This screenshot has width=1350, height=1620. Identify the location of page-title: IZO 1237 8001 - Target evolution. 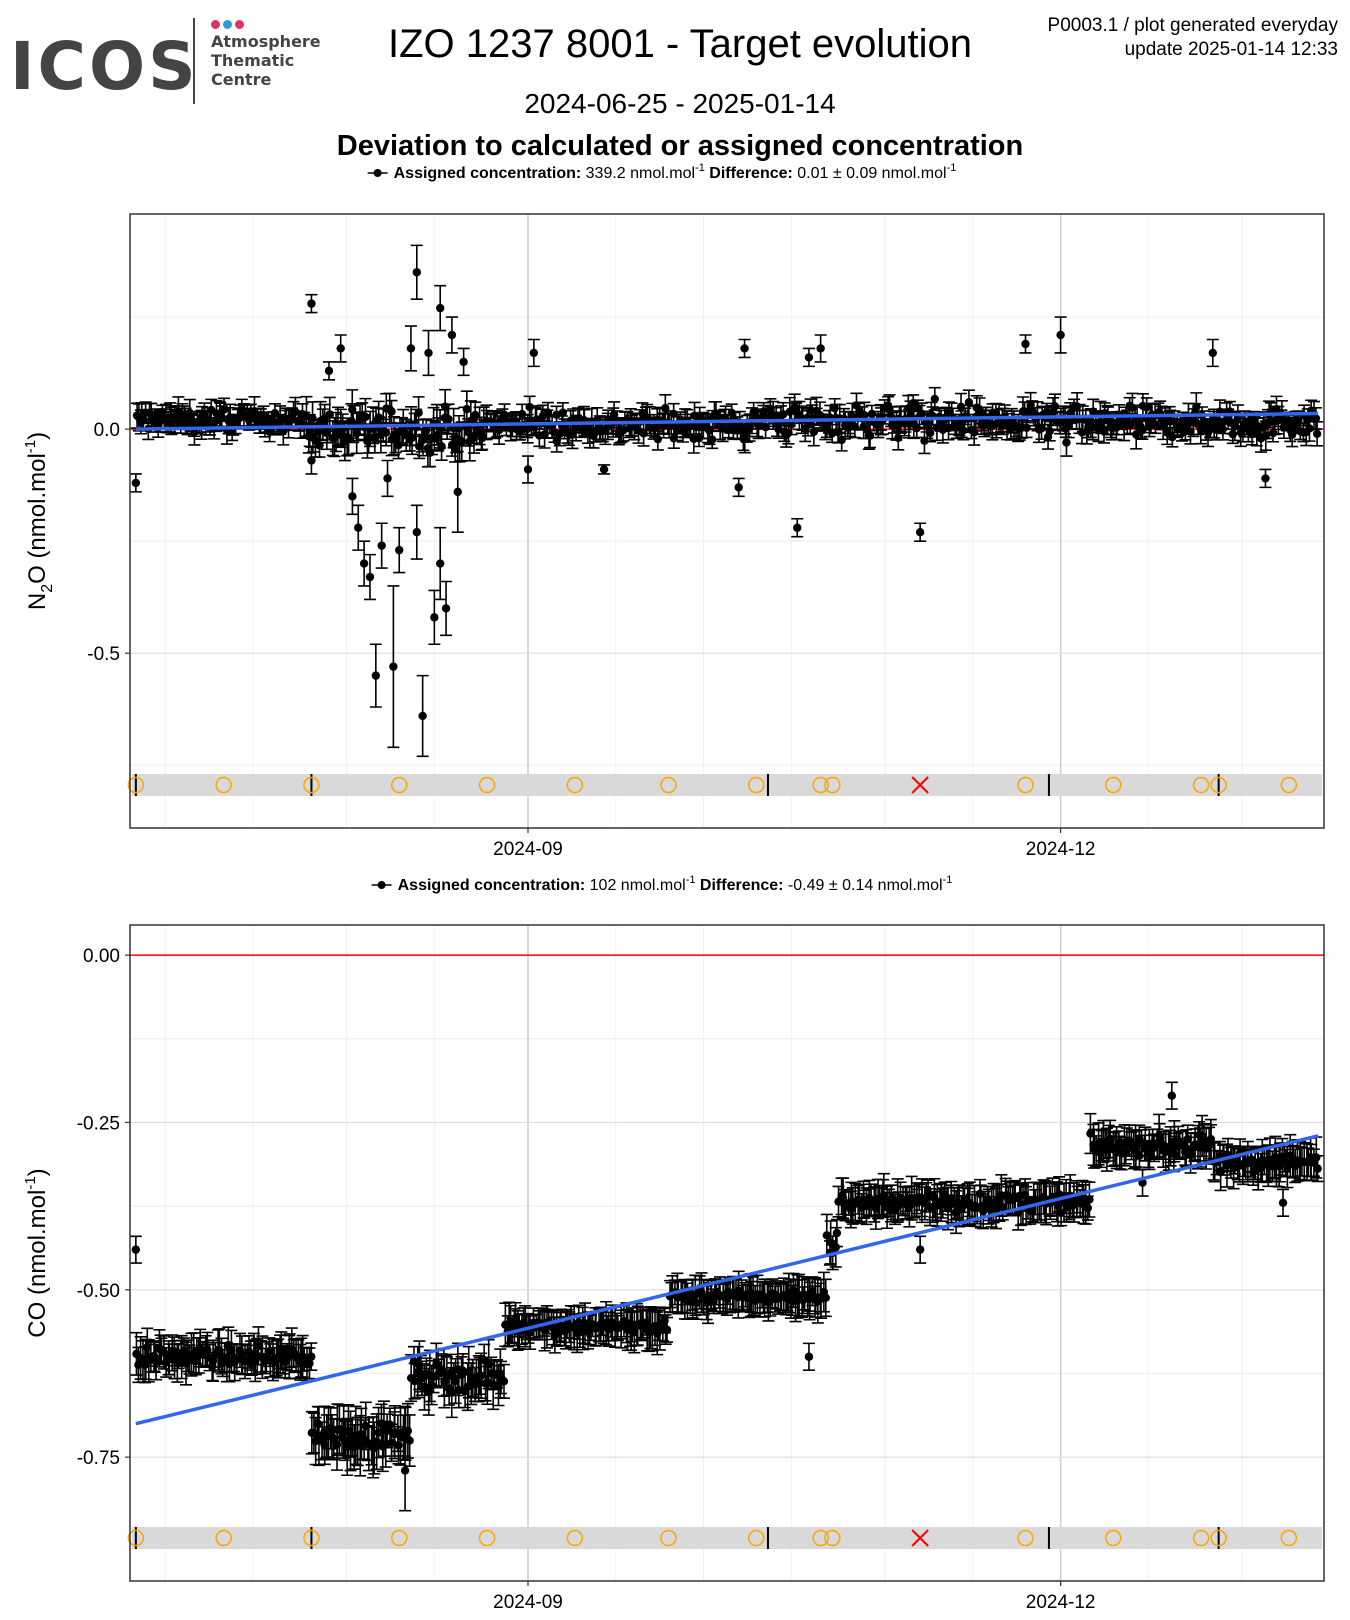
(680, 44).